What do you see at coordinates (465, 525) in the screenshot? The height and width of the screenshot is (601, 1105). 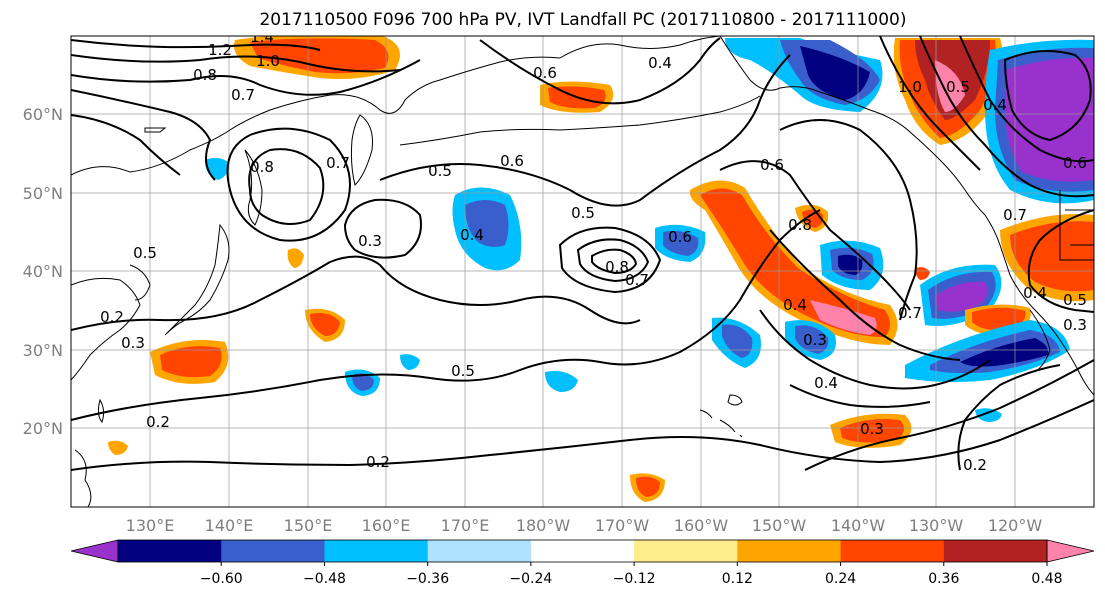 I see `lon-tick-label: 170°E` at bounding box center [465, 525].